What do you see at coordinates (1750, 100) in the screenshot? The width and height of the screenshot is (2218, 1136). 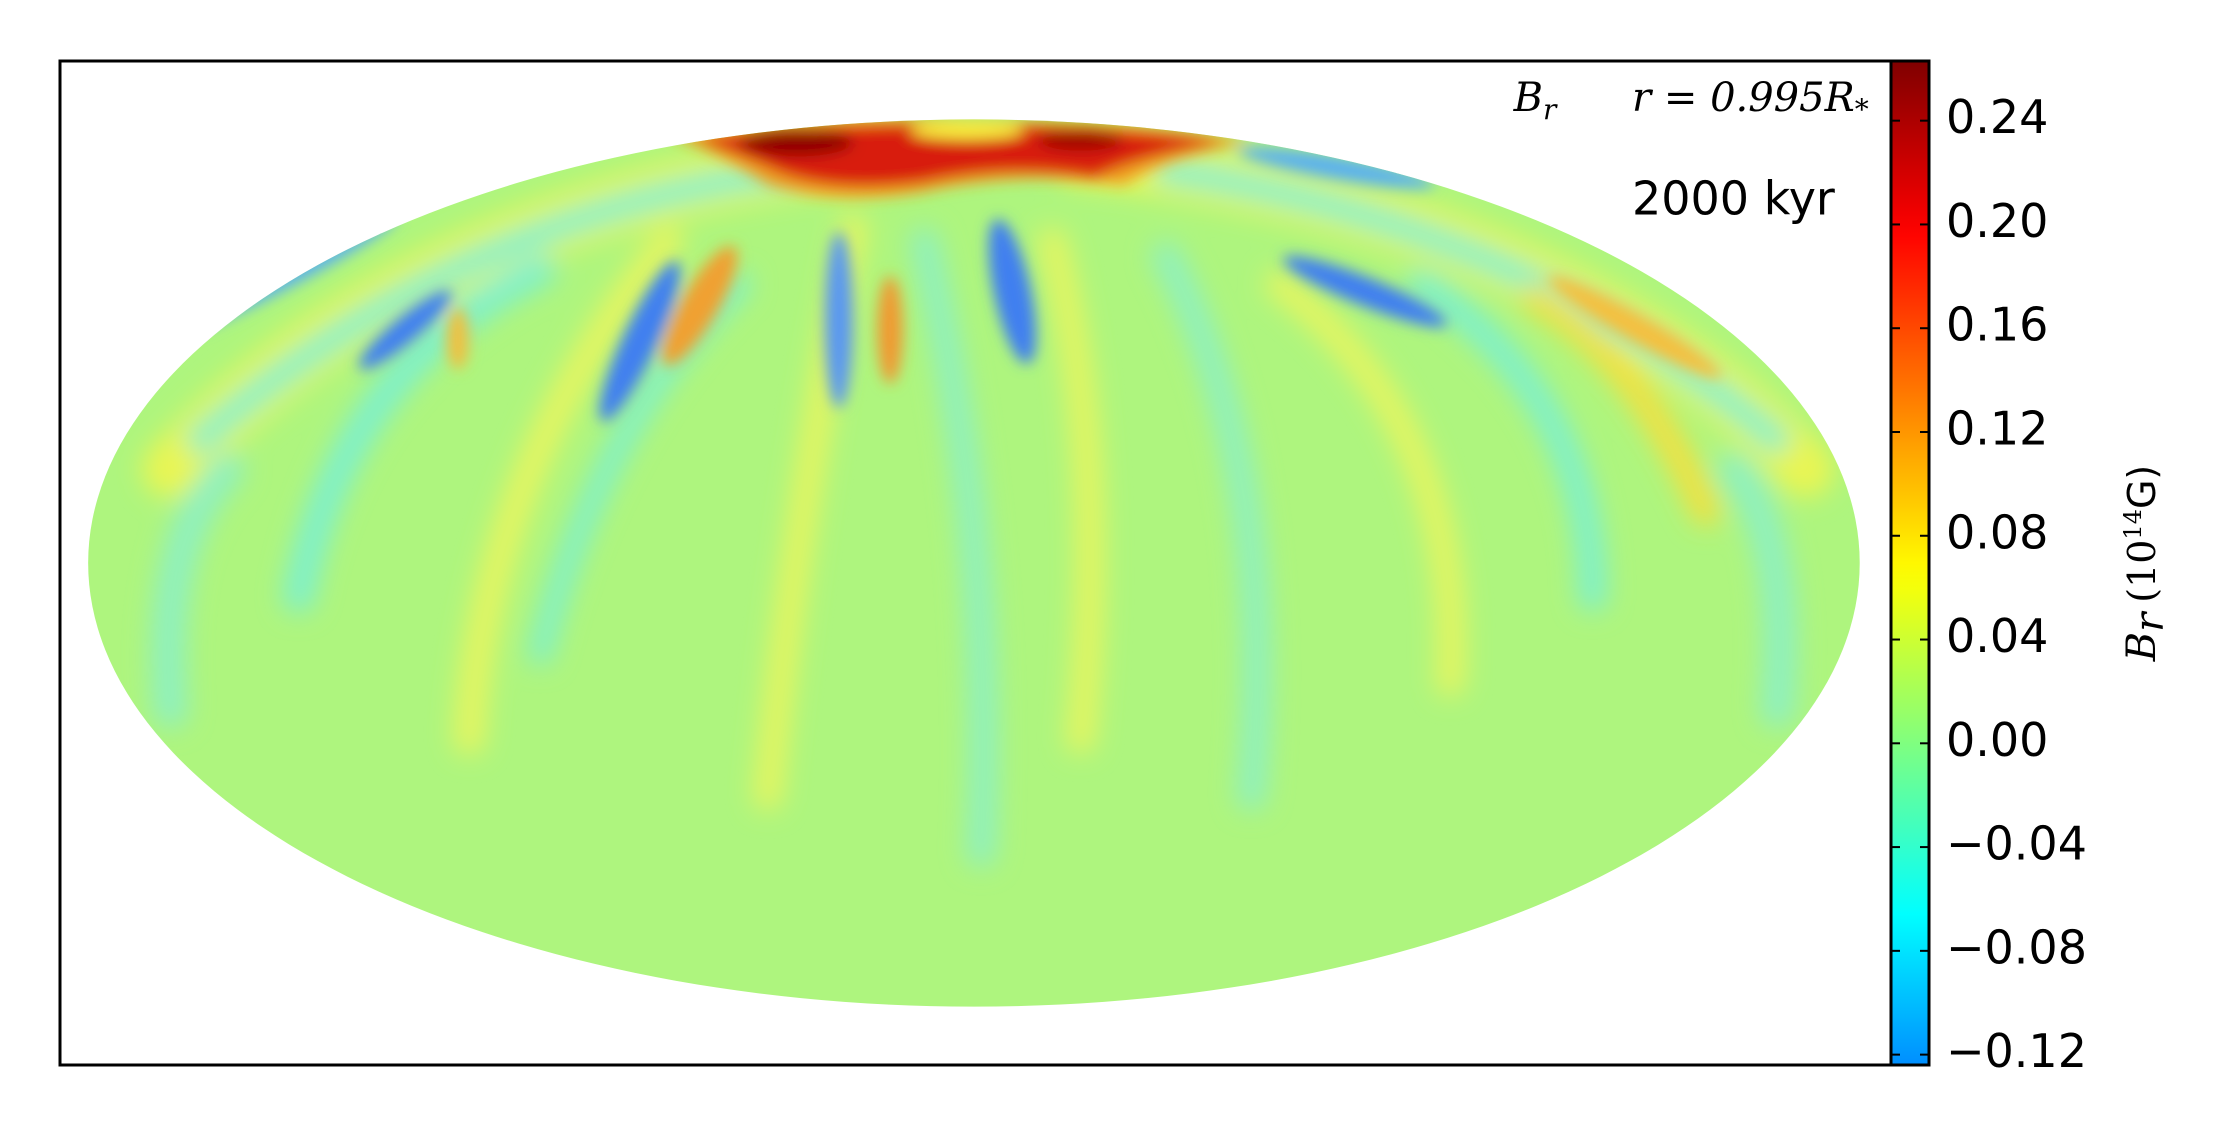 I see `radius-annotation: r = 0.995R*` at bounding box center [1750, 100].